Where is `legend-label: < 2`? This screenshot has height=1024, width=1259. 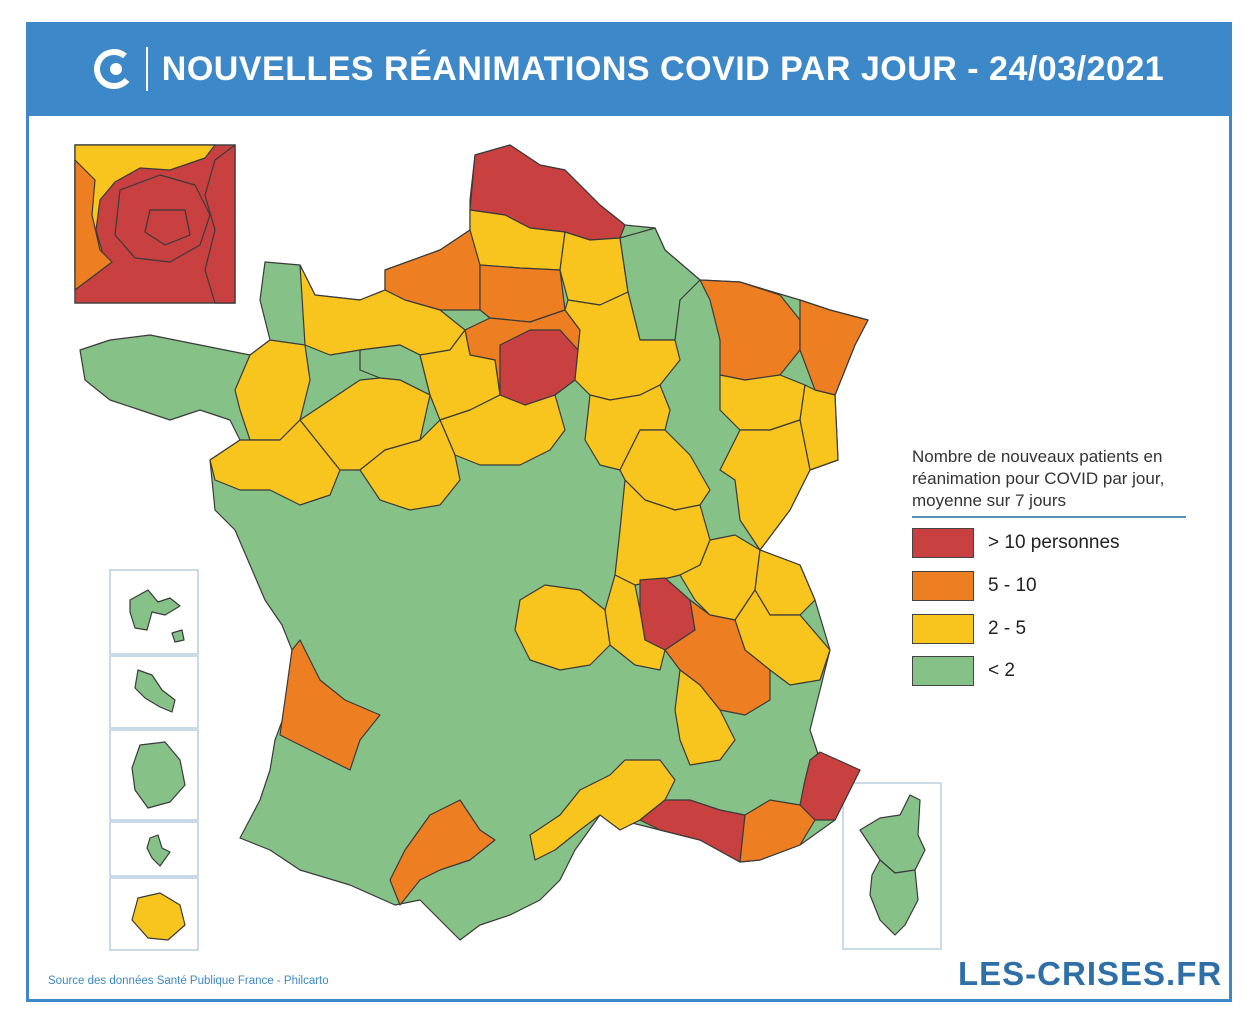
legend-label: < 2 is located at coordinates (1001, 670).